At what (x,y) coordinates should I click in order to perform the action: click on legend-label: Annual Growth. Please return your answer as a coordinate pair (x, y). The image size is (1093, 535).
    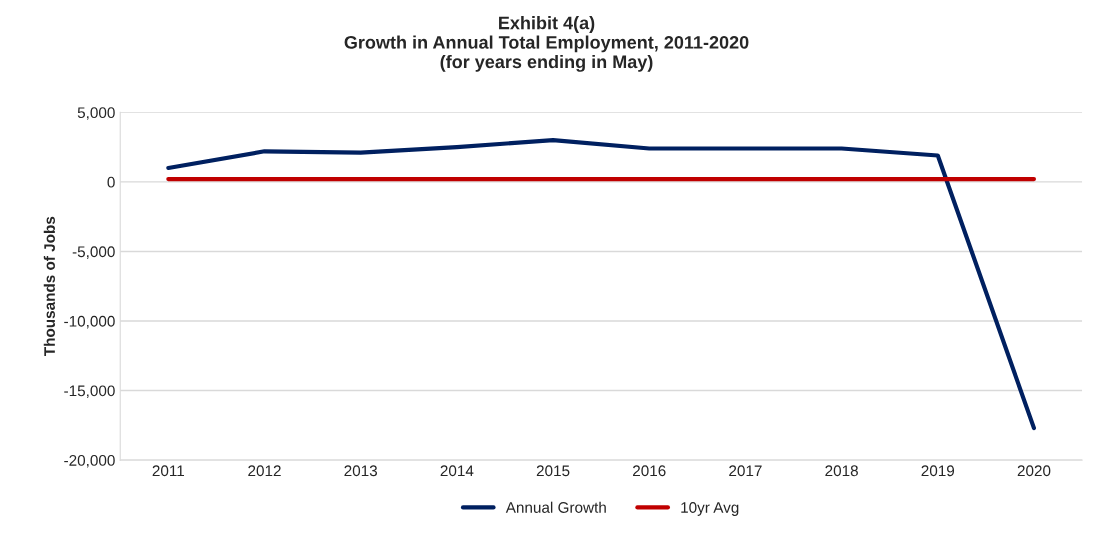
    Looking at the image, I should click on (555, 507).